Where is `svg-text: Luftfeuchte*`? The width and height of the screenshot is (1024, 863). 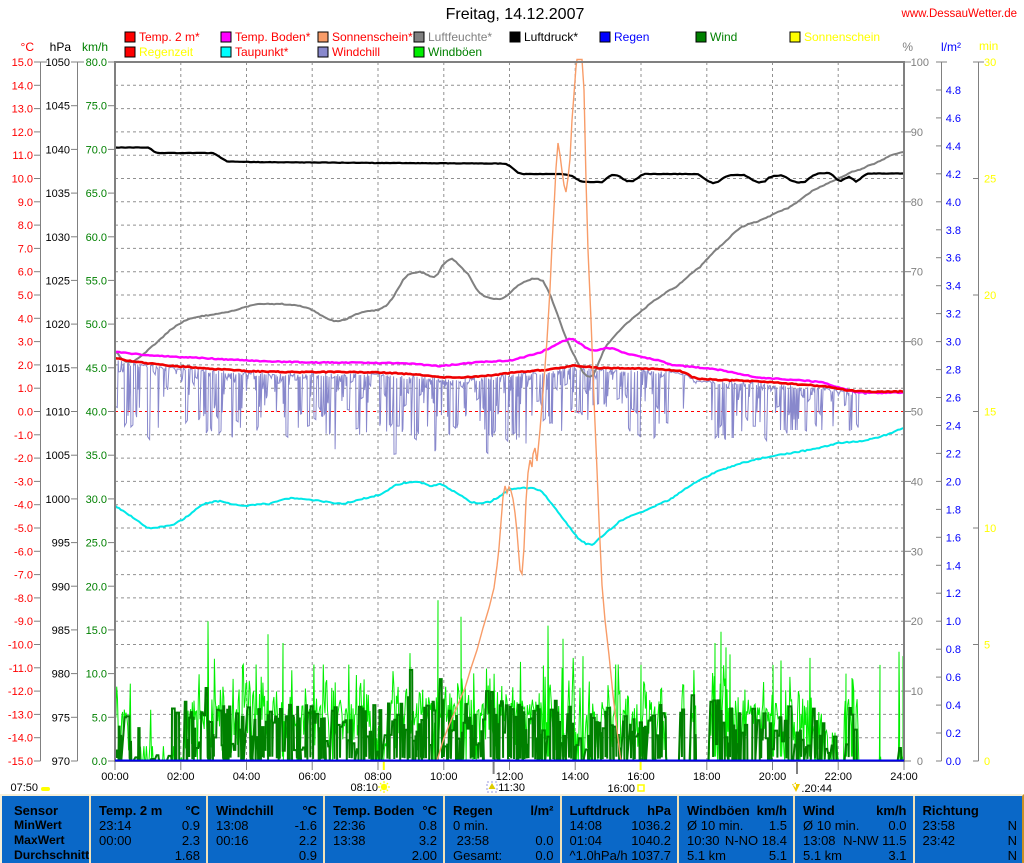 svg-text: Luftfeuchte* is located at coordinates (460, 37).